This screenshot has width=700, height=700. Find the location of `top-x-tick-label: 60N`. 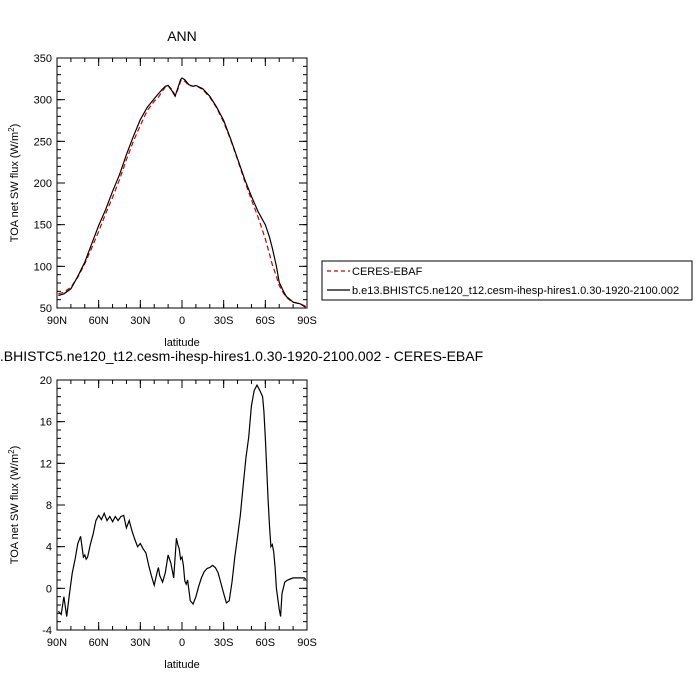

top-x-tick-label: 60N is located at coordinates (99, 321).